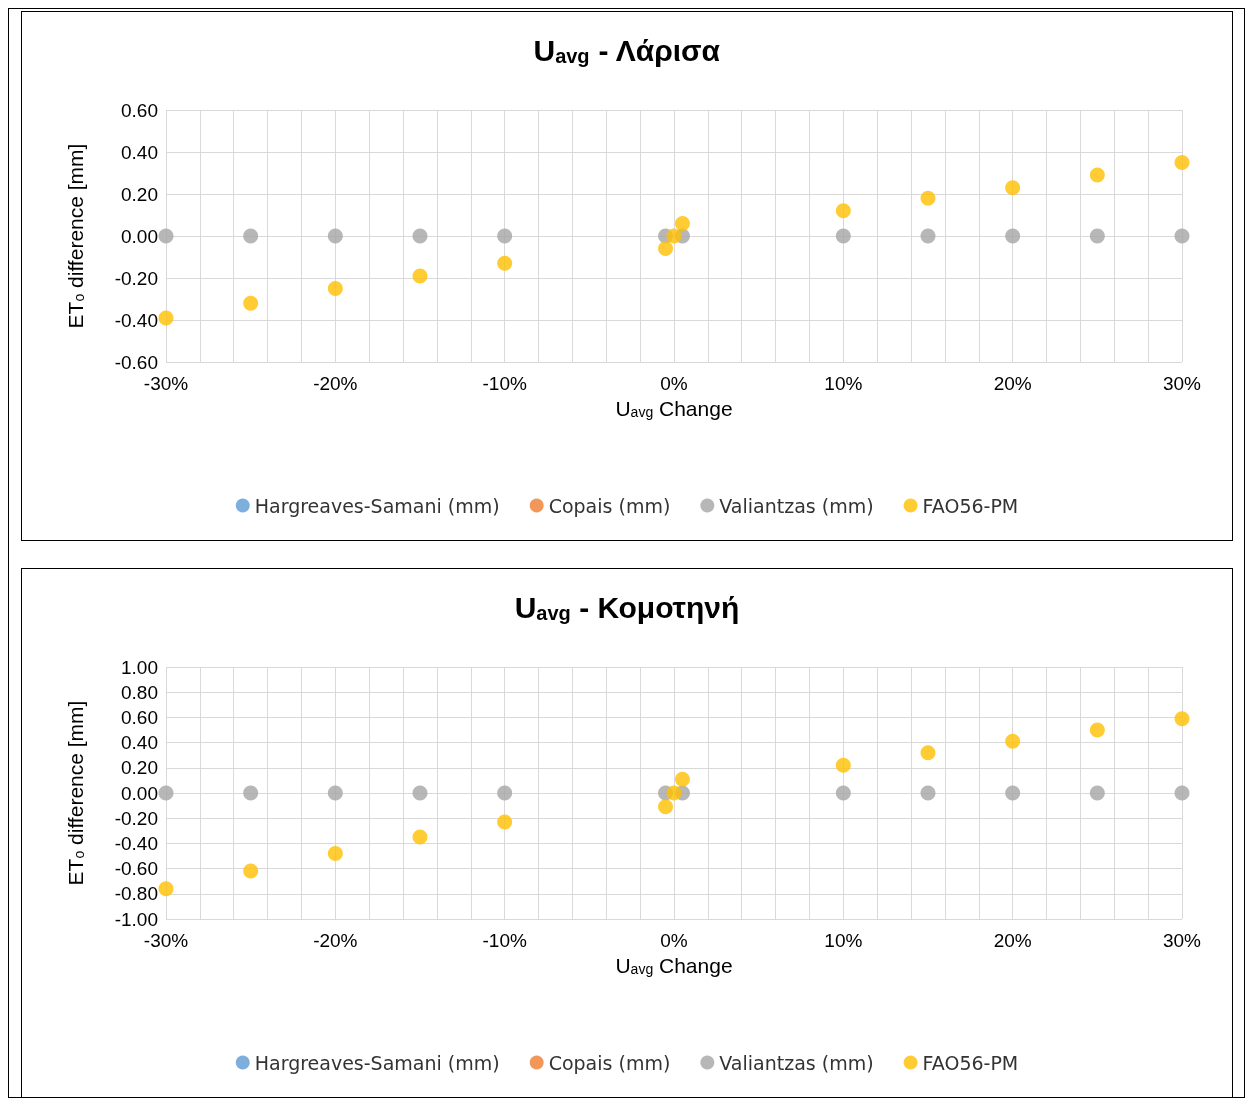  What do you see at coordinates (627, 50) in the screenshot?
I see `chart-title: Uavg - Λάρισα` at bounding box center [627, 50].